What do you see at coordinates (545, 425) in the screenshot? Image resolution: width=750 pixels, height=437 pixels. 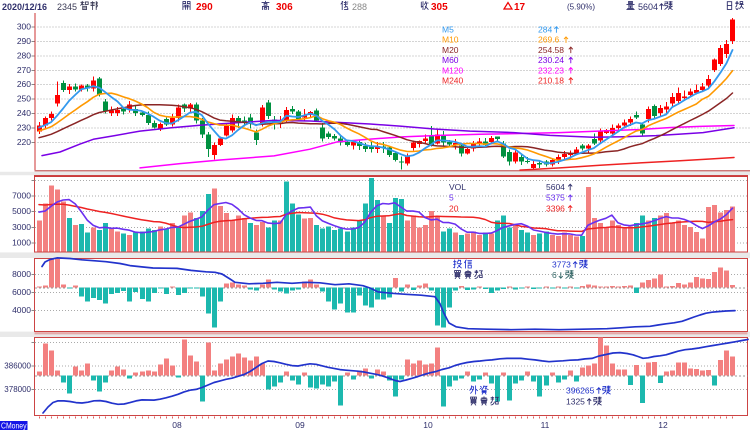 I see `svg-text: 11` at bounding box center [545, 425].